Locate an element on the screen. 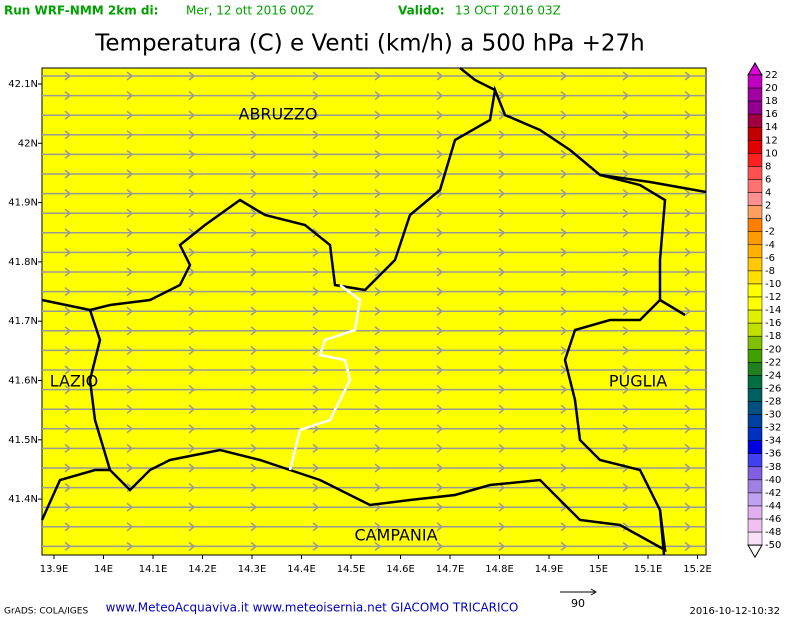  lat-label: 41.5N is located at coordinates (23, 440).